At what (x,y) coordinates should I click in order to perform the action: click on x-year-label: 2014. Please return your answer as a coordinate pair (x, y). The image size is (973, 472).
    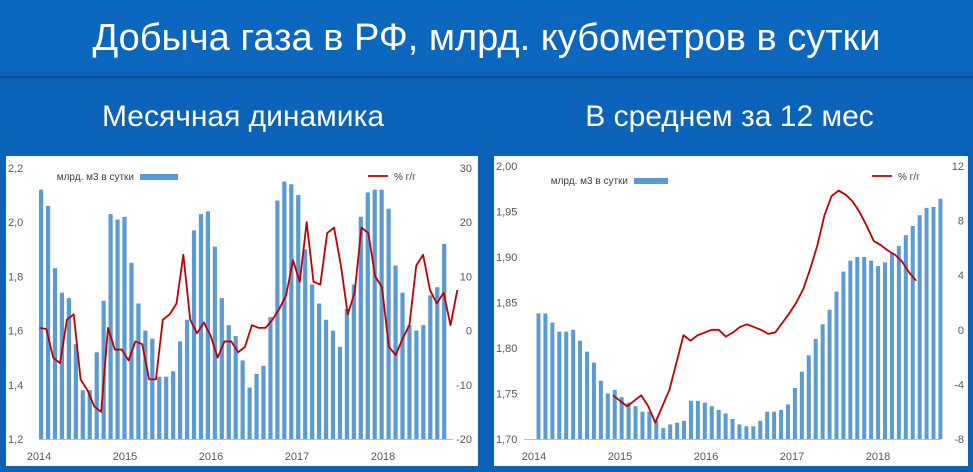
    Looking at the image, I should click on (39, 457).